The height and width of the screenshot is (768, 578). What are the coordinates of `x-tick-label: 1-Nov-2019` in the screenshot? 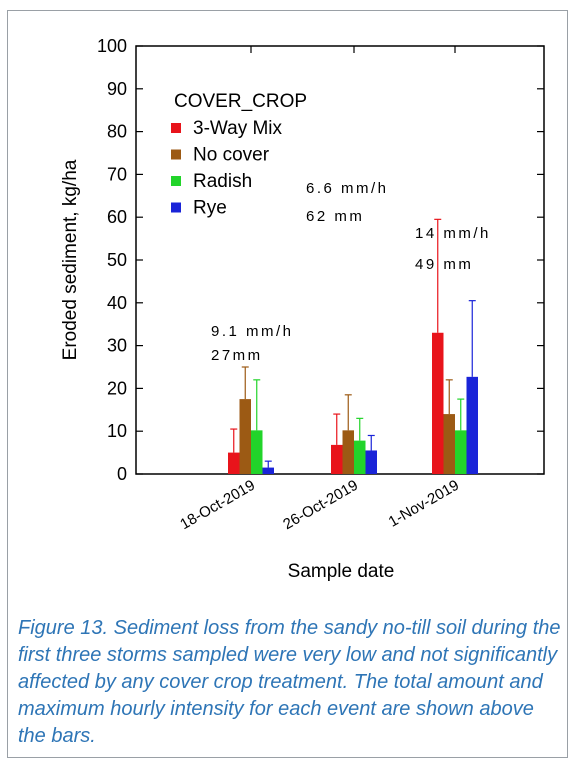 It's located at (424, 504).